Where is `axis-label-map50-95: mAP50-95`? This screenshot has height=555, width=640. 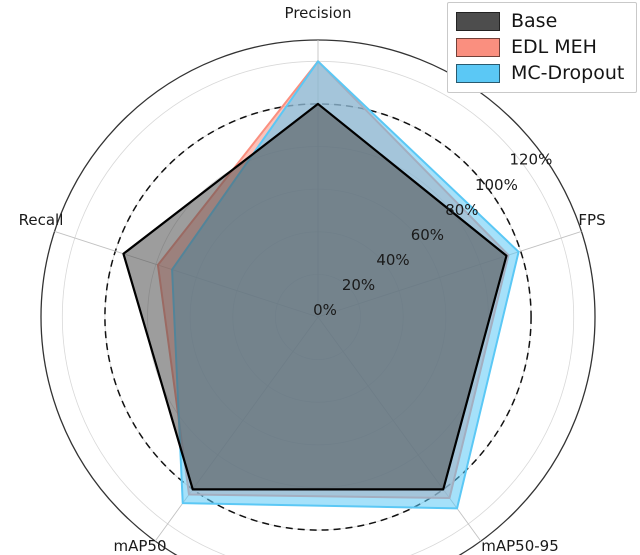 axis-label-map50-95: mAP50-95 is located at coordinates (520, 546).